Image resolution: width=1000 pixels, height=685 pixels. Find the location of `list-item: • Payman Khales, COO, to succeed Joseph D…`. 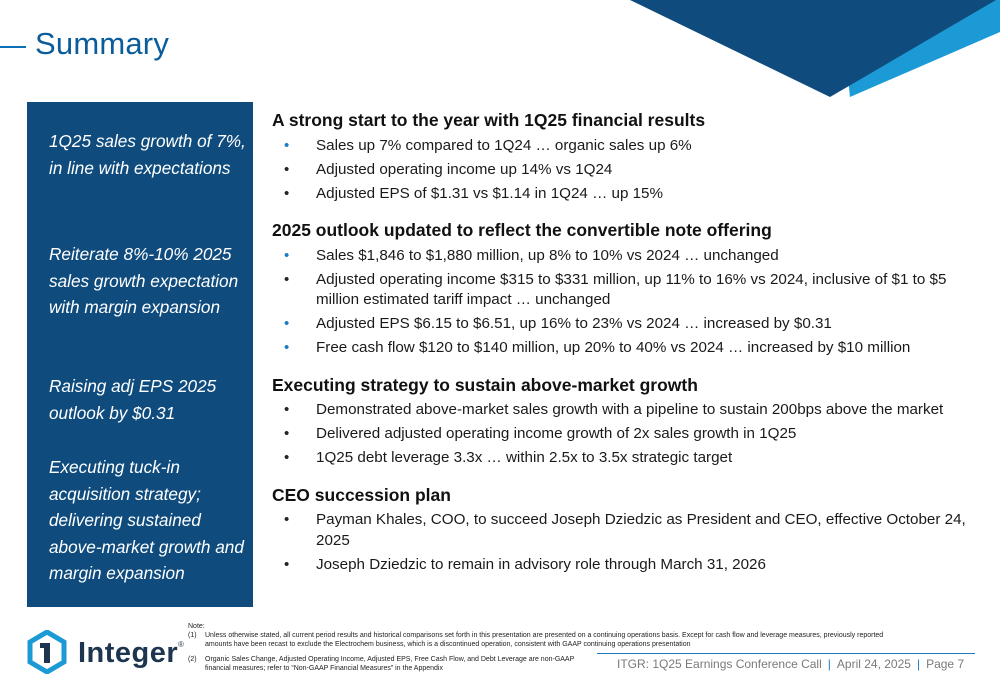

list-item: • Payman Khales, COO, to succeed Joseph D… is located at coordinates (627, 530).